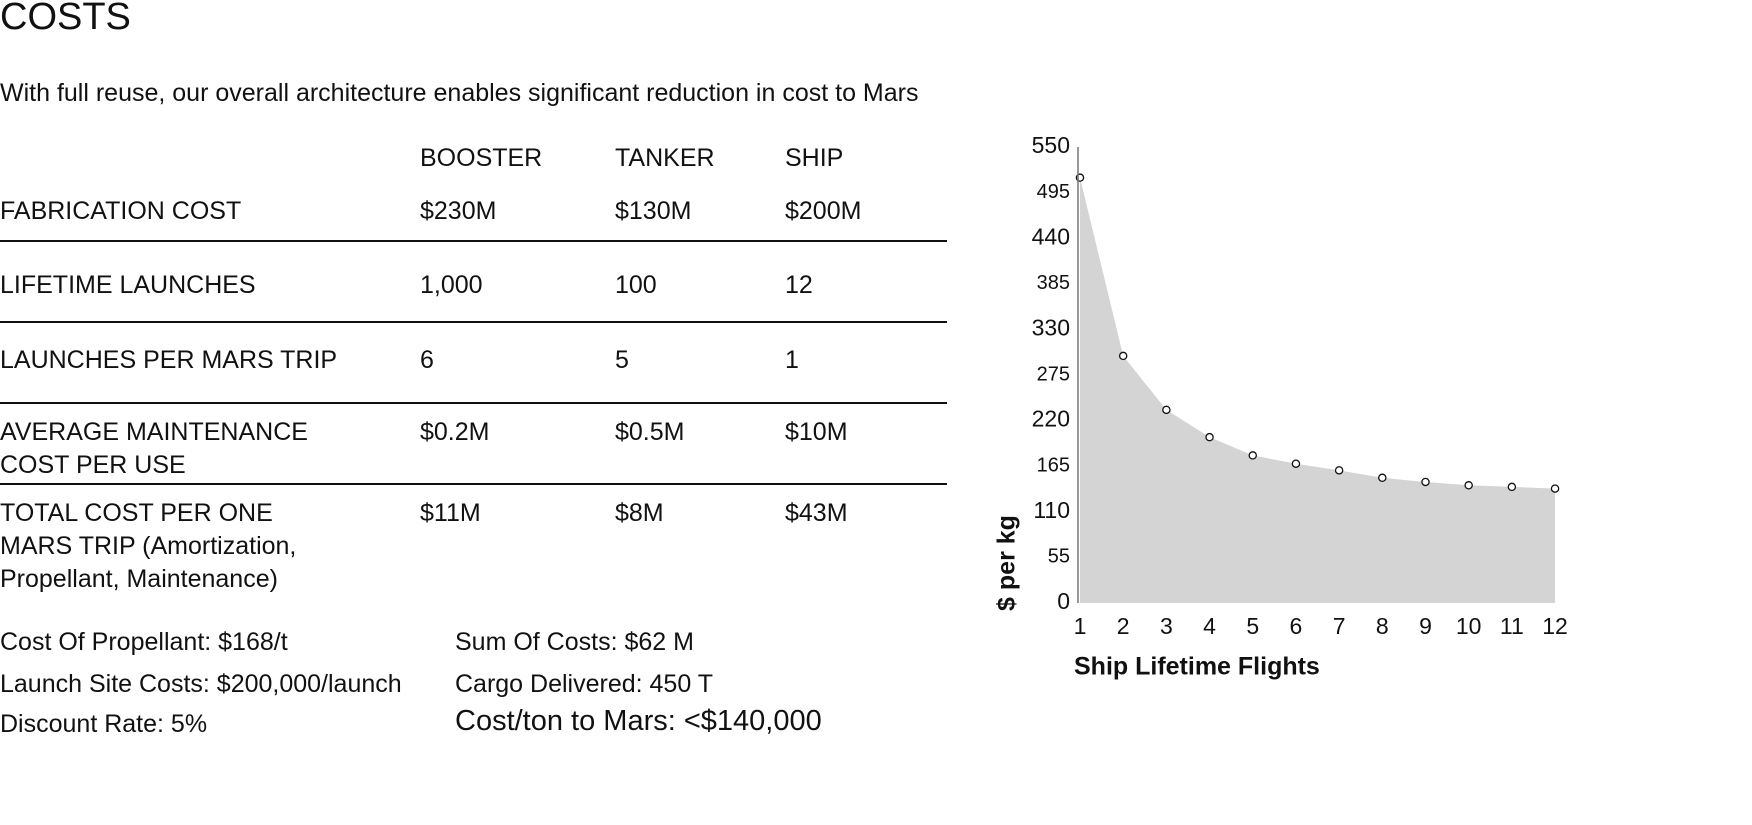 The width and height of the screenshot is (1752, 825). Describe the element at coordinates (139, 579) in the screenshot. I see `row-label: Propellant, Maintenance)` at that location.